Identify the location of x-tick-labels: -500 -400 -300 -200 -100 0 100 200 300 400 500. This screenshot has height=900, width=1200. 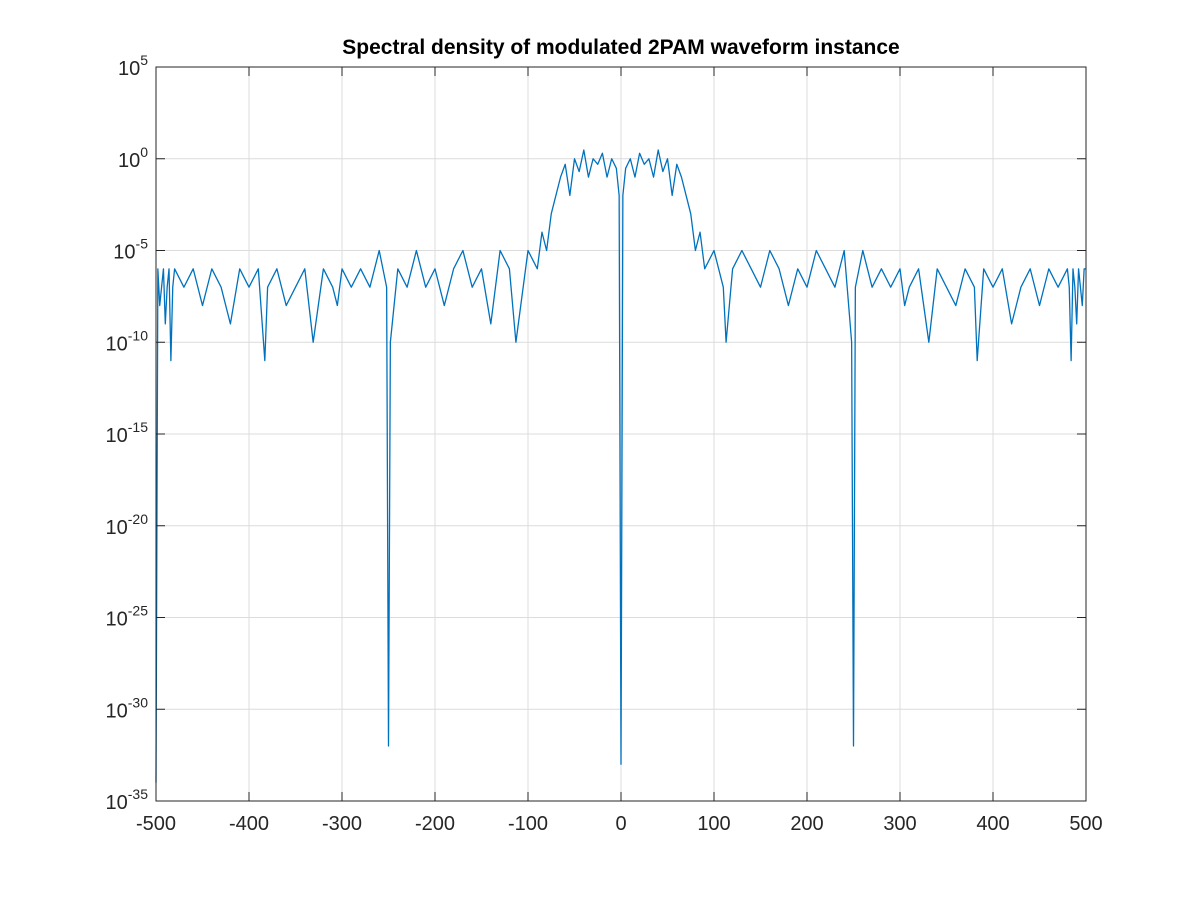
(619, 824).